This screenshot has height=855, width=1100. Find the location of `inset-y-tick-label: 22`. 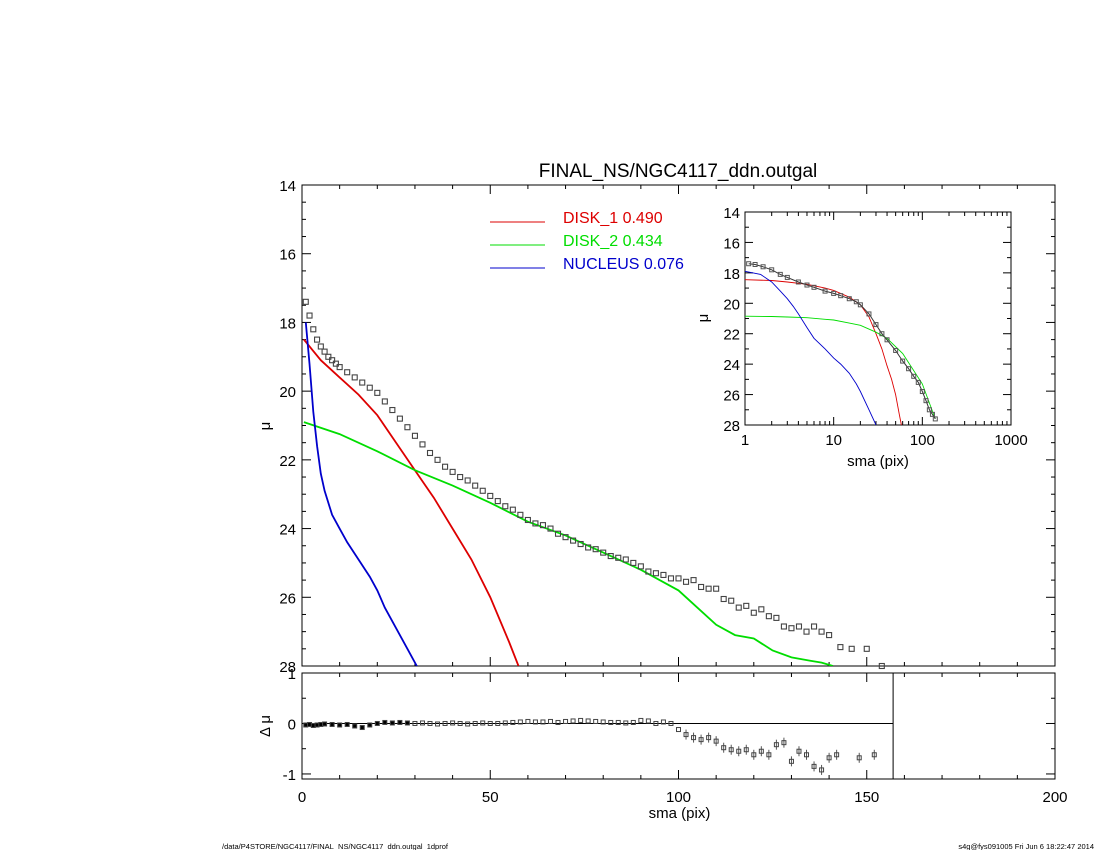

inset-y-tick-label: 22 is located at coordinates (731, 335).